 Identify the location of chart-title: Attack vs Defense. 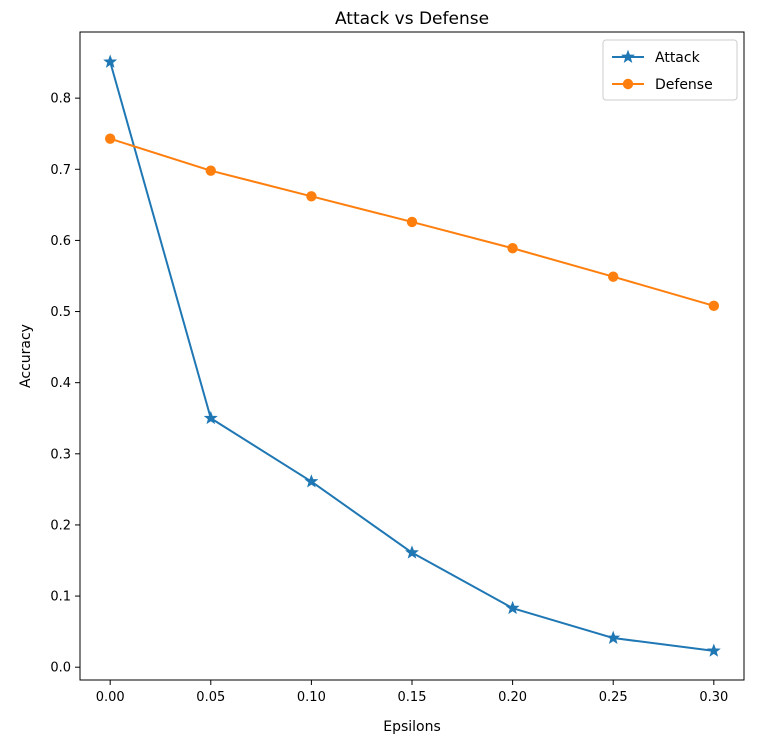
(412, 19).